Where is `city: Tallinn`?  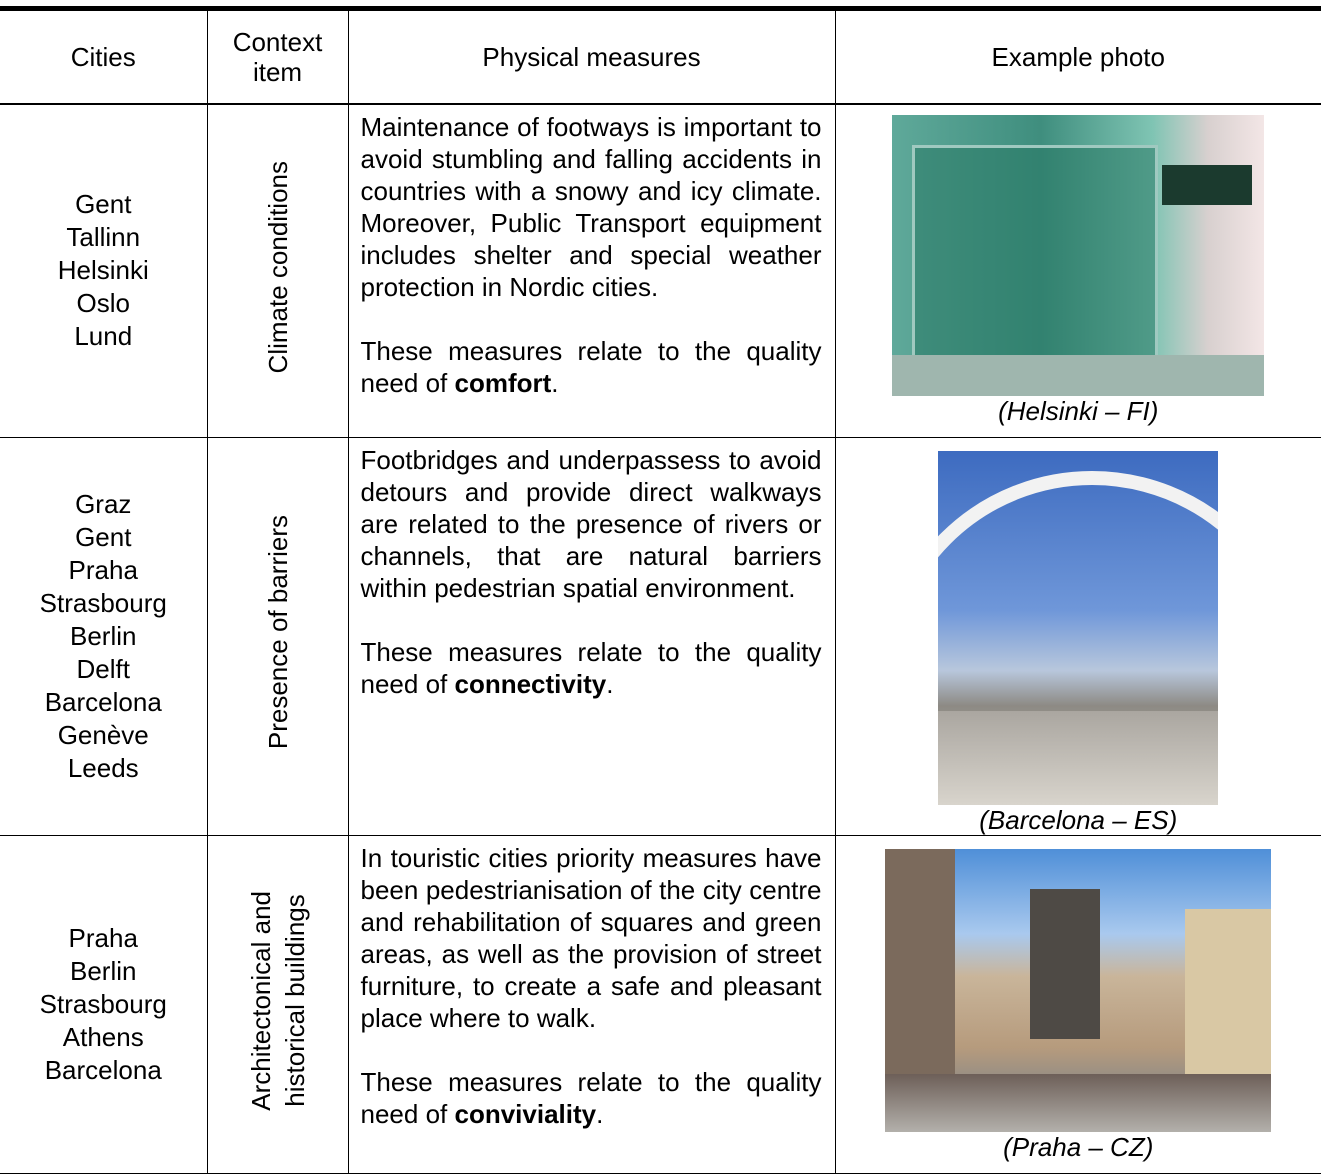 city: Tallinn is located at coordinates (103, 237).